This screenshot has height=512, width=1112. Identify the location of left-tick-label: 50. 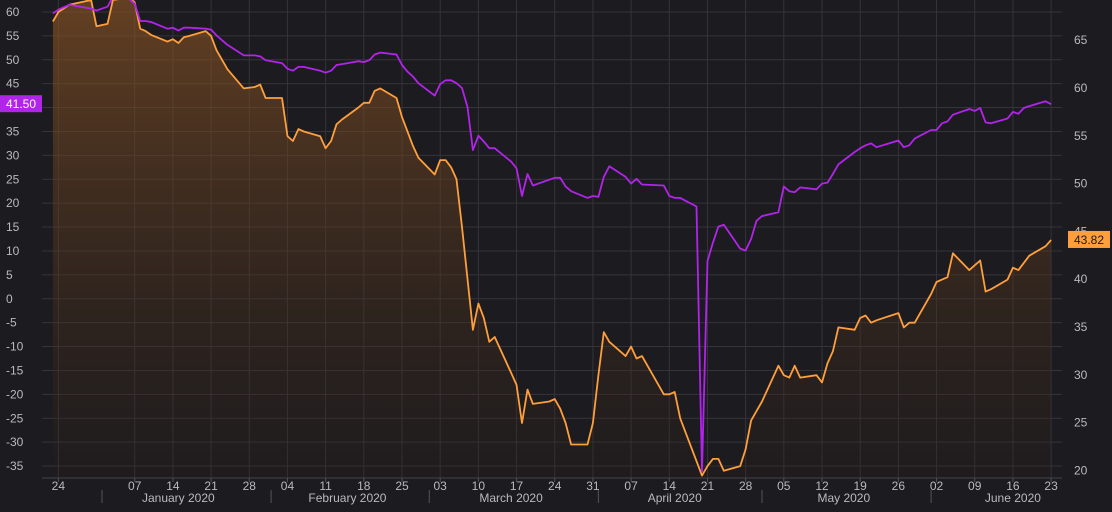
(13, 60).